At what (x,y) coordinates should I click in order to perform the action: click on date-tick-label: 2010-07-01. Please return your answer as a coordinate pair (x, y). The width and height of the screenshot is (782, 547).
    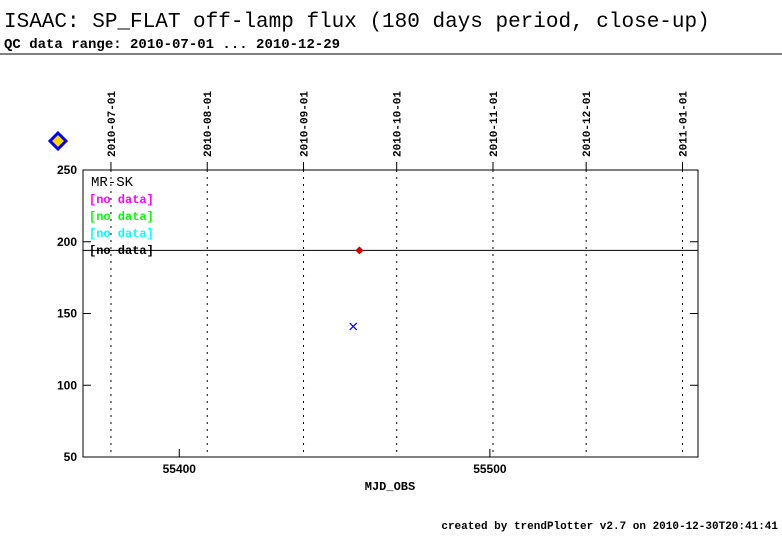
    Looking at the image, I should click on (113, 124).